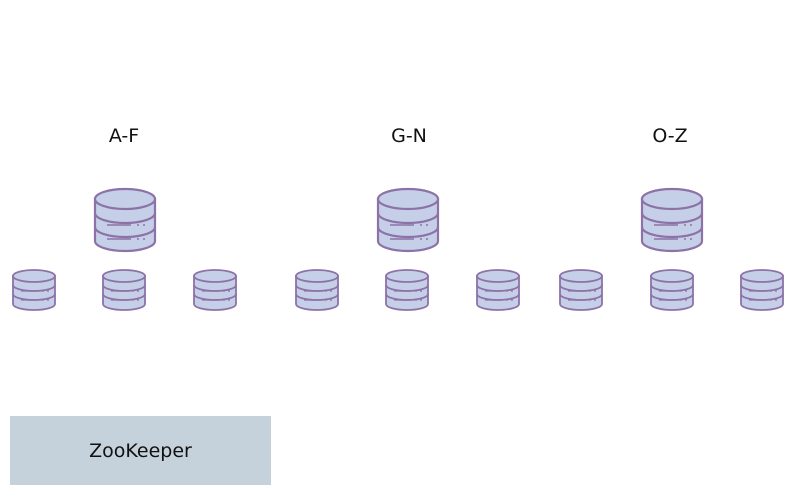 The image size is (800, 500). I want to click on primary-database-g-n-icon, so click(408, 221).